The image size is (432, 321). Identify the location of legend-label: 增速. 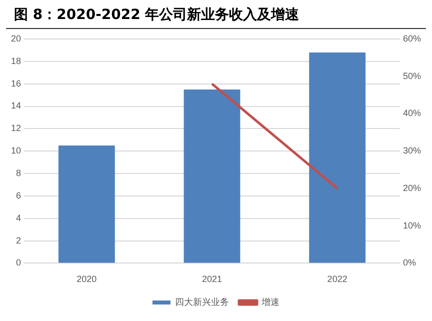
(270, 301).